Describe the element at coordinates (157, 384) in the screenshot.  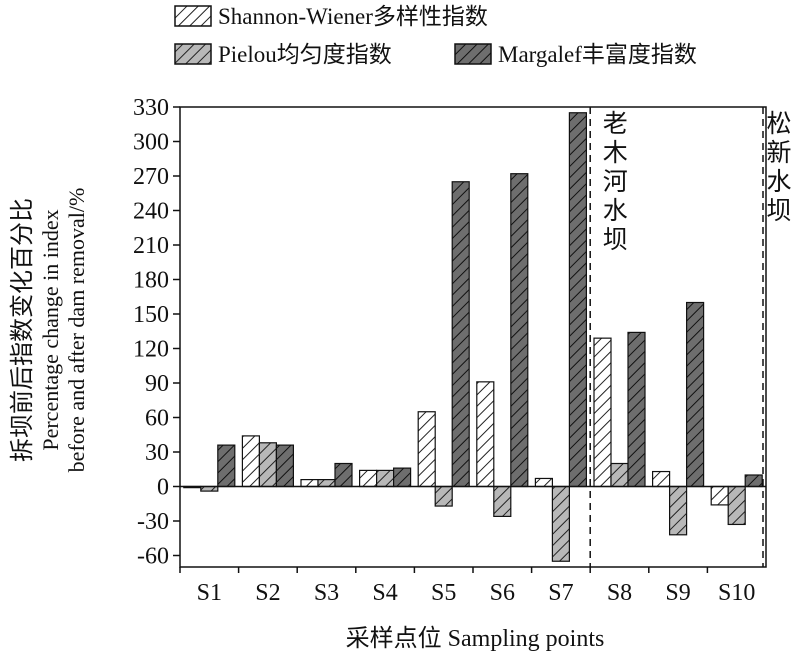
I see `y-tick-label: 90` at that location.